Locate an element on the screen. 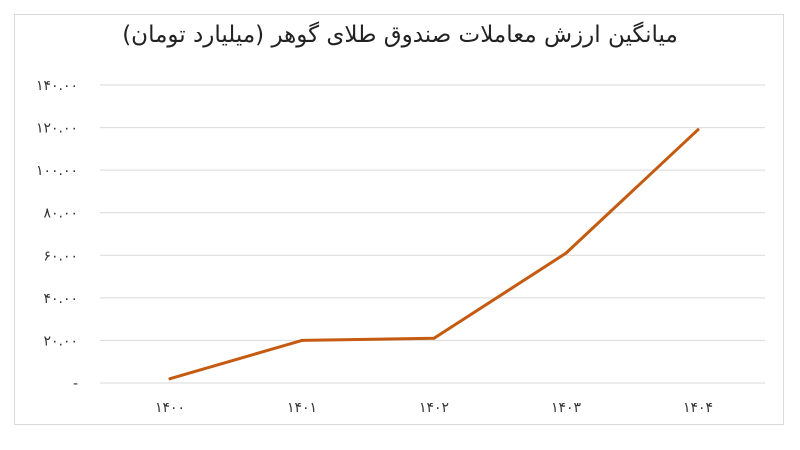  x-tick-label: ۱۴۰۲ is located at coordinates (434, 408).